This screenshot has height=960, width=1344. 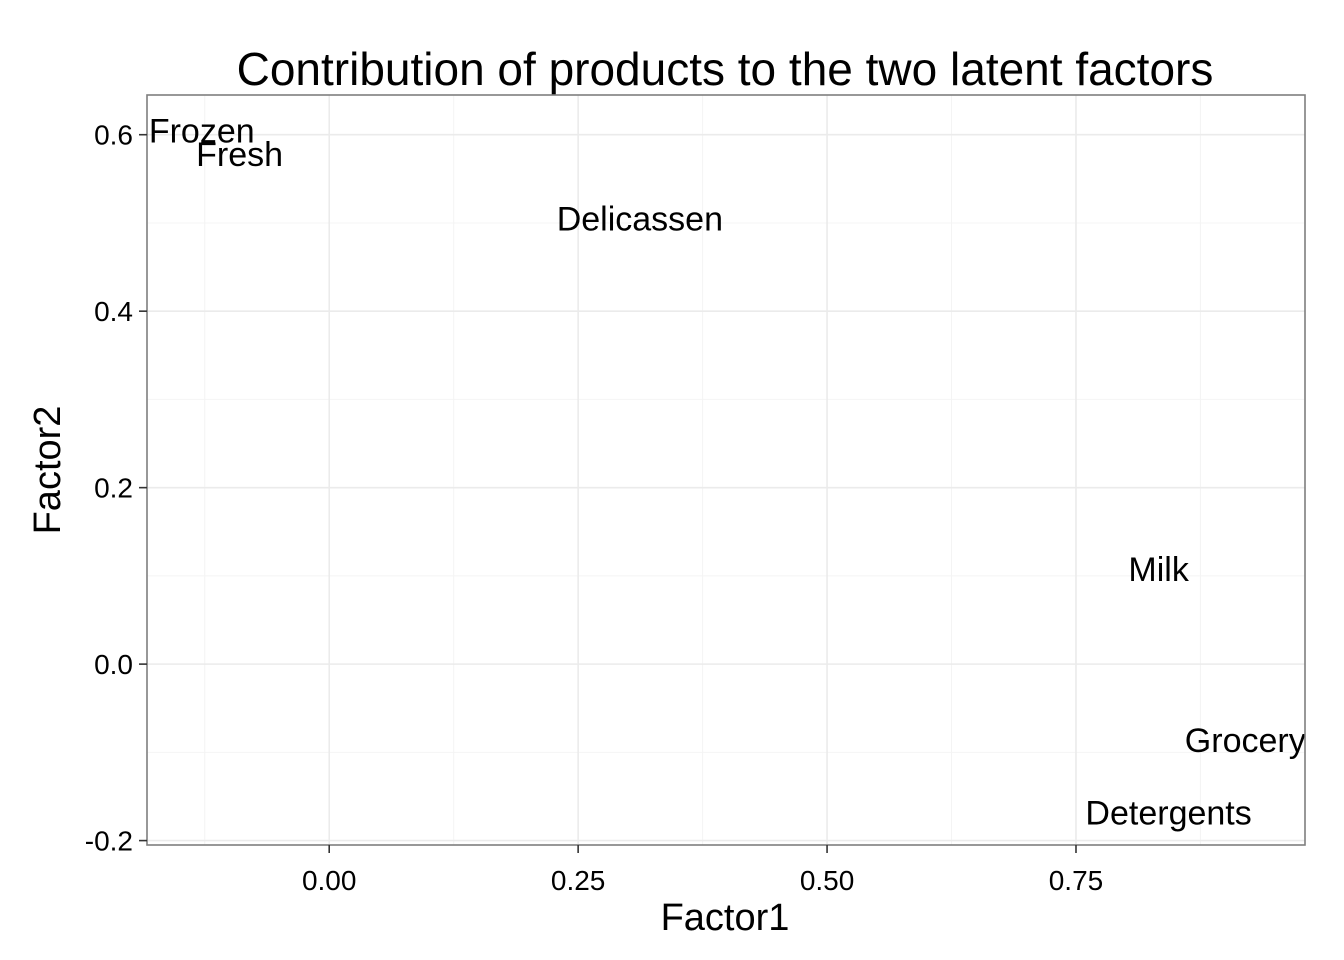 I want to click on y-tick-label: 0.6, so click(x=113, y=135).